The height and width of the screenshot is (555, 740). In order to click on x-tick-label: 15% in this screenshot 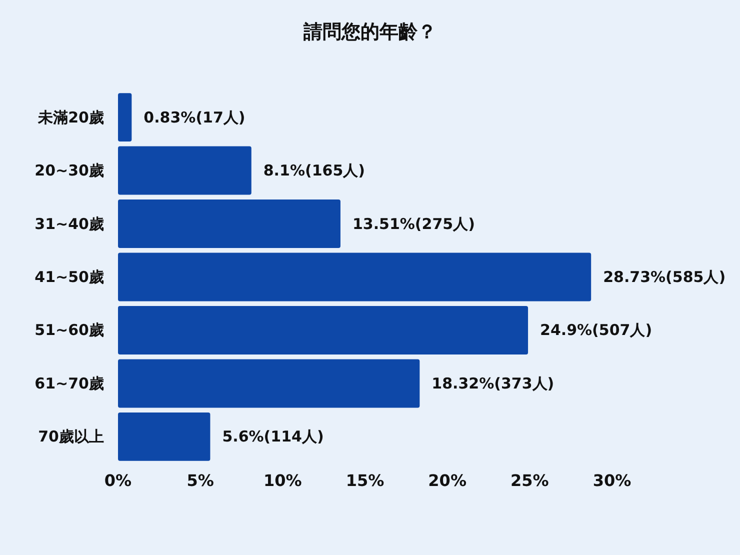, I will do `click(365, 480)`.